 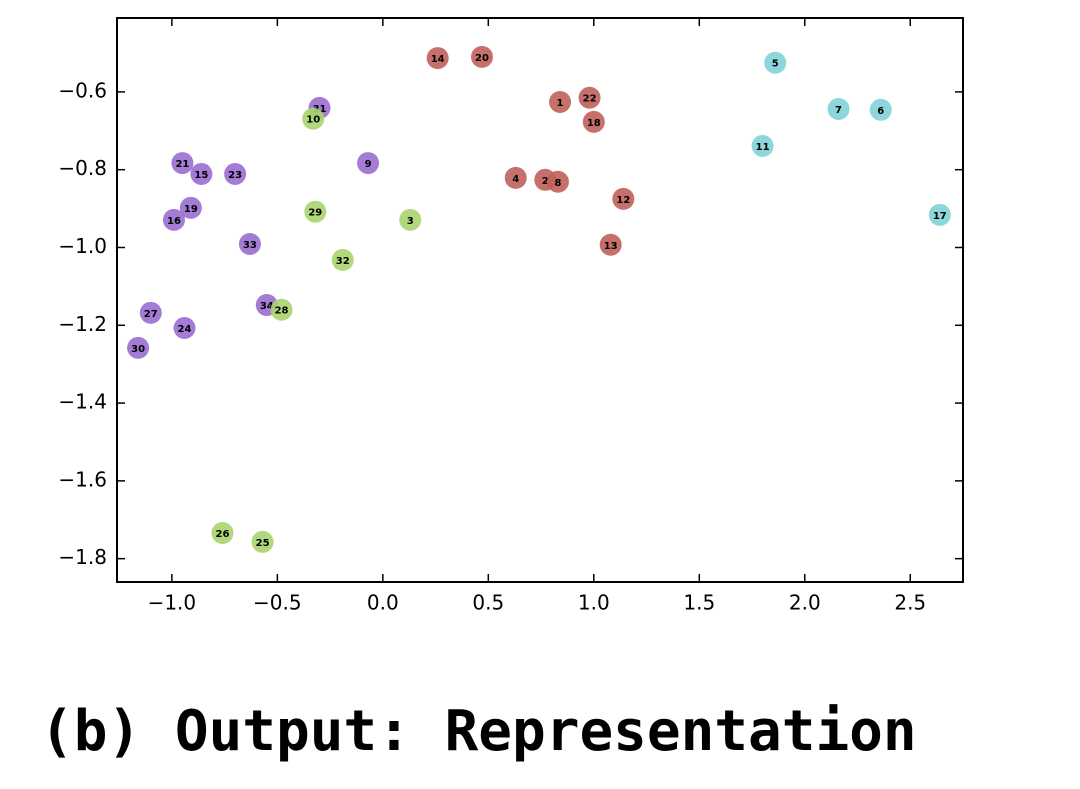 What do you see at coordinates (82, 324) in the screenshot?
I see `y-tick-label: −1.2` at bounding box center [82, 324].